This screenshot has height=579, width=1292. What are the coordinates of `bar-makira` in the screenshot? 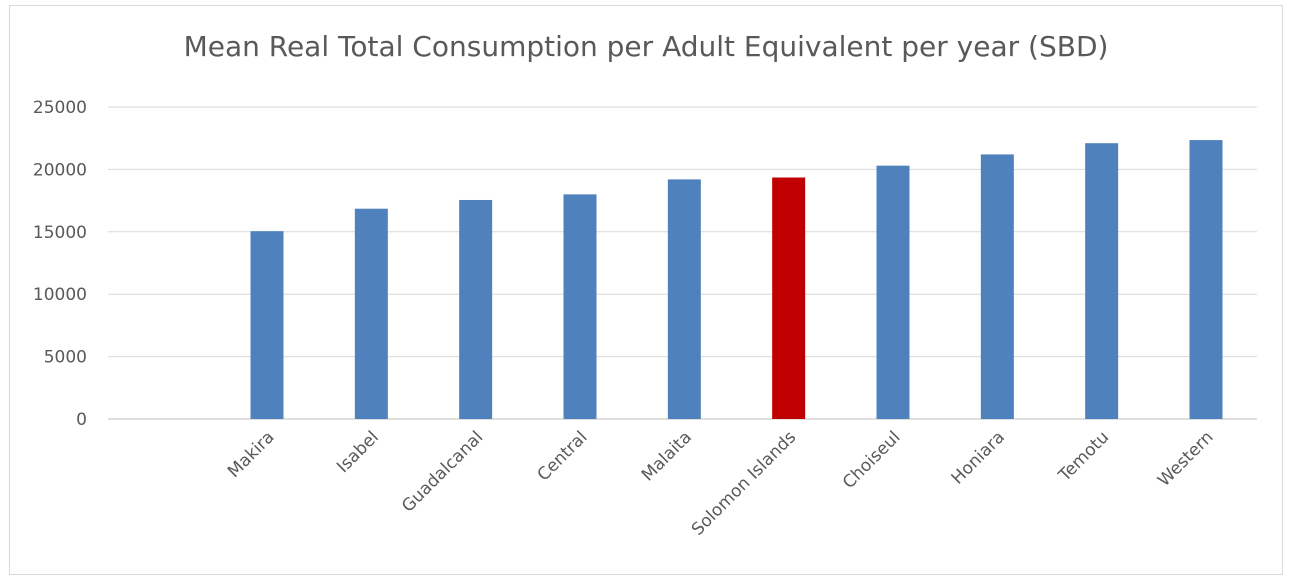 It's located at (267, 325).